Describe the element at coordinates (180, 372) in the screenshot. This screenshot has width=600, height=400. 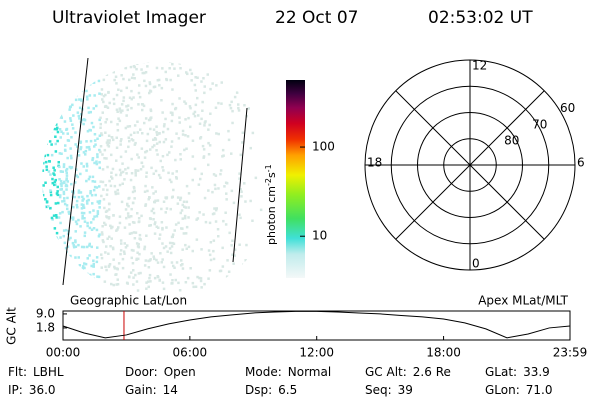
I see `status-value: Open` at that location.